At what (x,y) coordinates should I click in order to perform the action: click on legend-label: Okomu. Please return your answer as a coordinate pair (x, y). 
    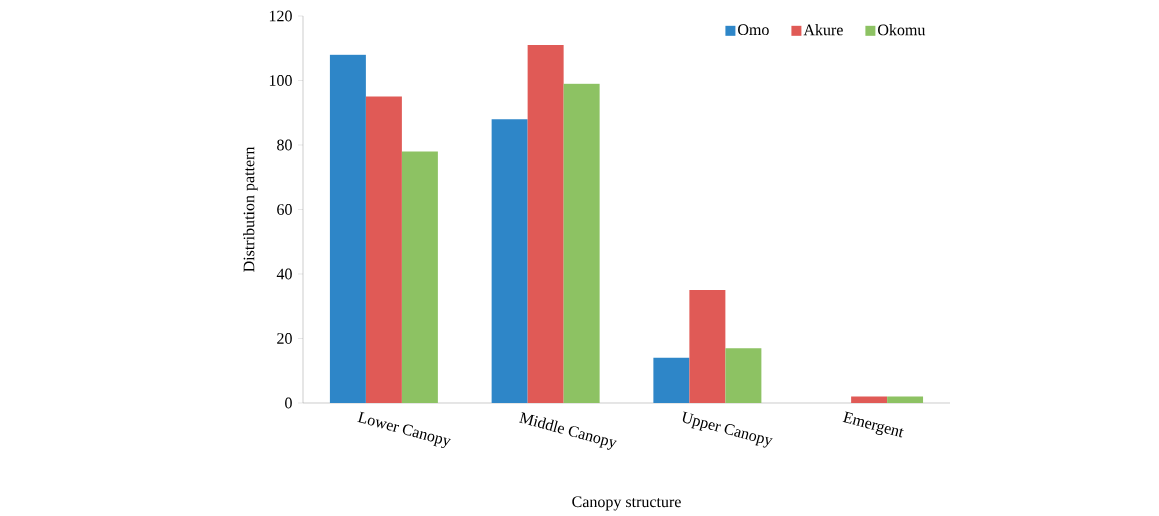
    Looking at the image, I should click on (902, 30).